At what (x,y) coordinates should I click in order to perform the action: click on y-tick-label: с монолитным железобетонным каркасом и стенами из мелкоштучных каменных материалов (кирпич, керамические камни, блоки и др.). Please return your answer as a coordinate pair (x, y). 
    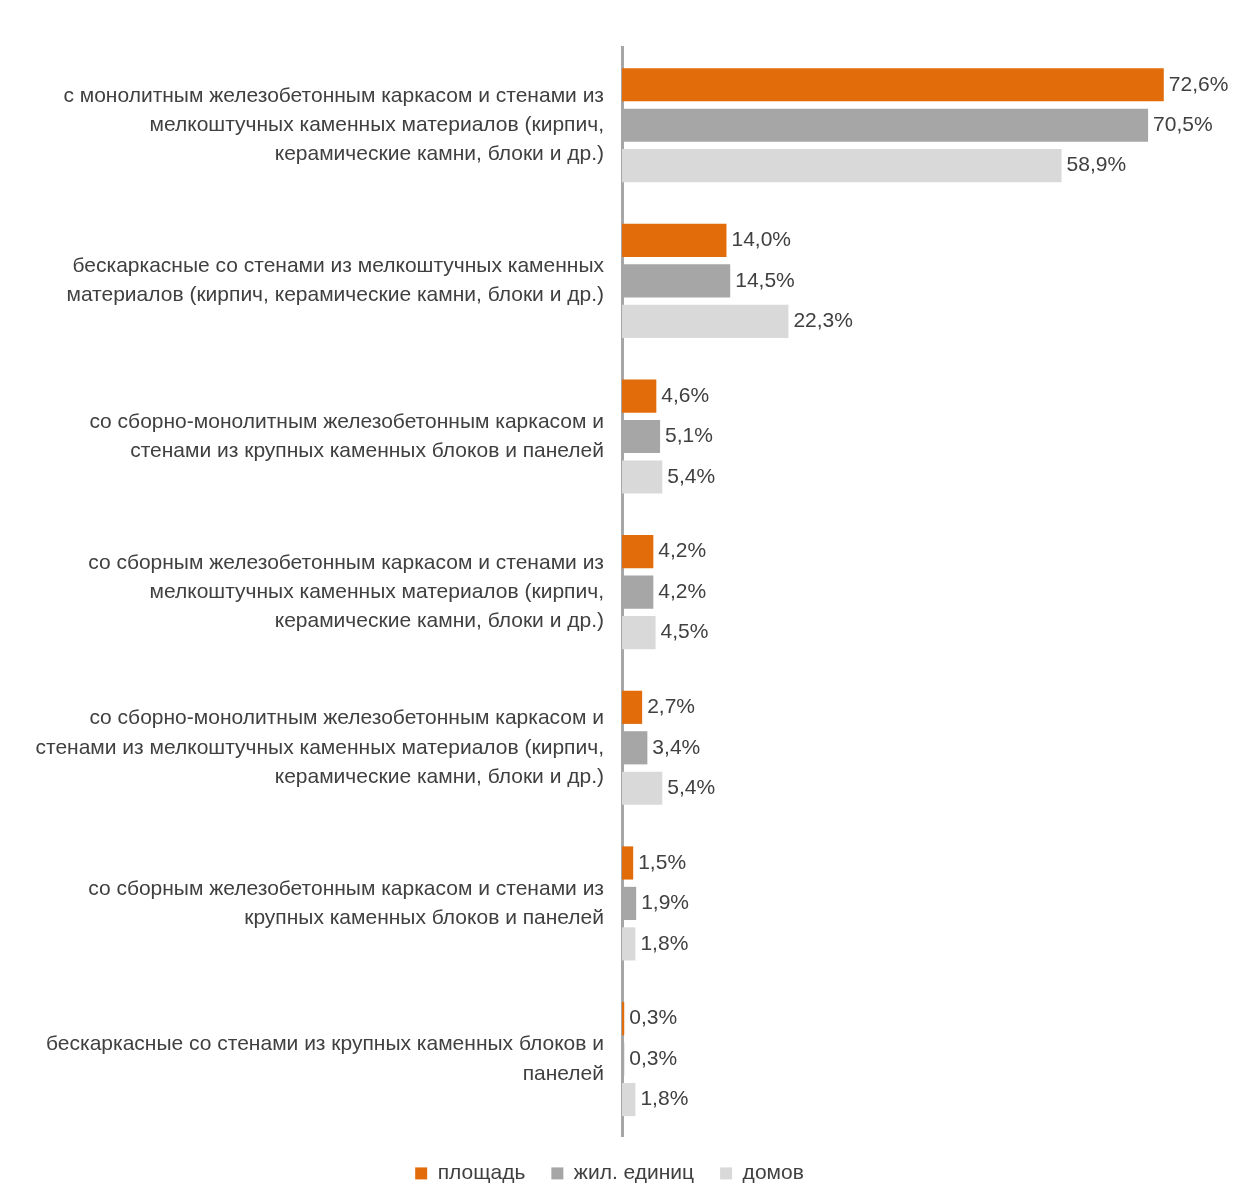
    Looking at the image, I should click on (333, 123).